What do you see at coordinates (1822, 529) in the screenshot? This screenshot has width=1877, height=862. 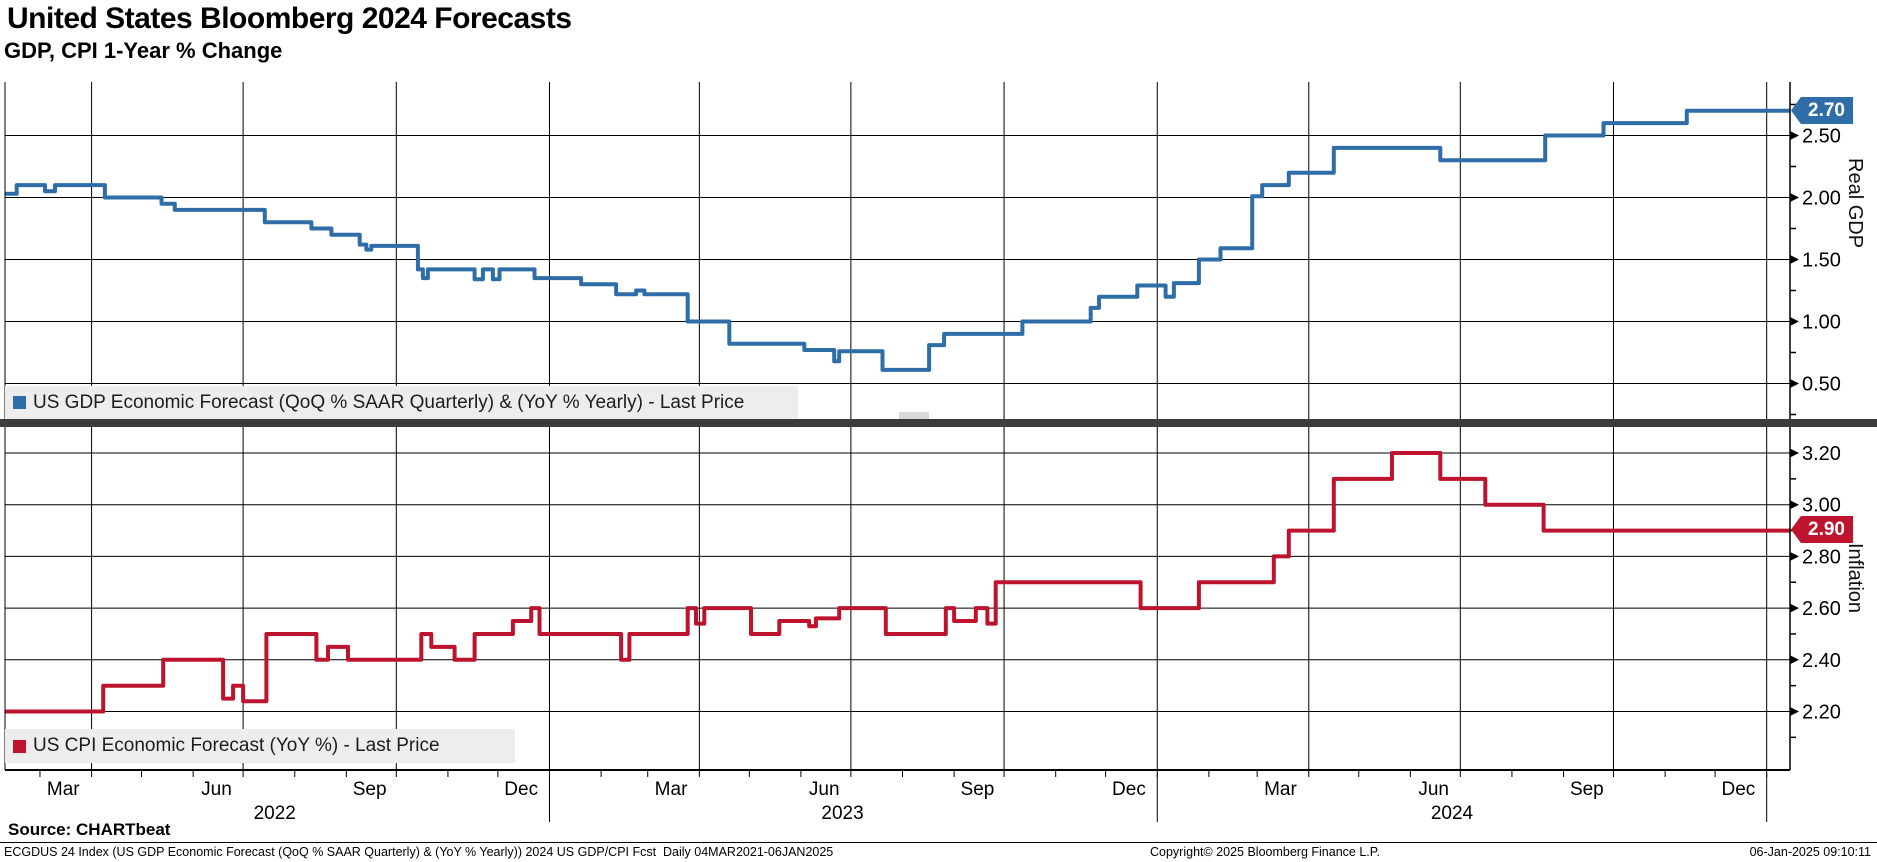 I see `cpi-last-price-badge: 2.90` at bounding box center [1822, 529].